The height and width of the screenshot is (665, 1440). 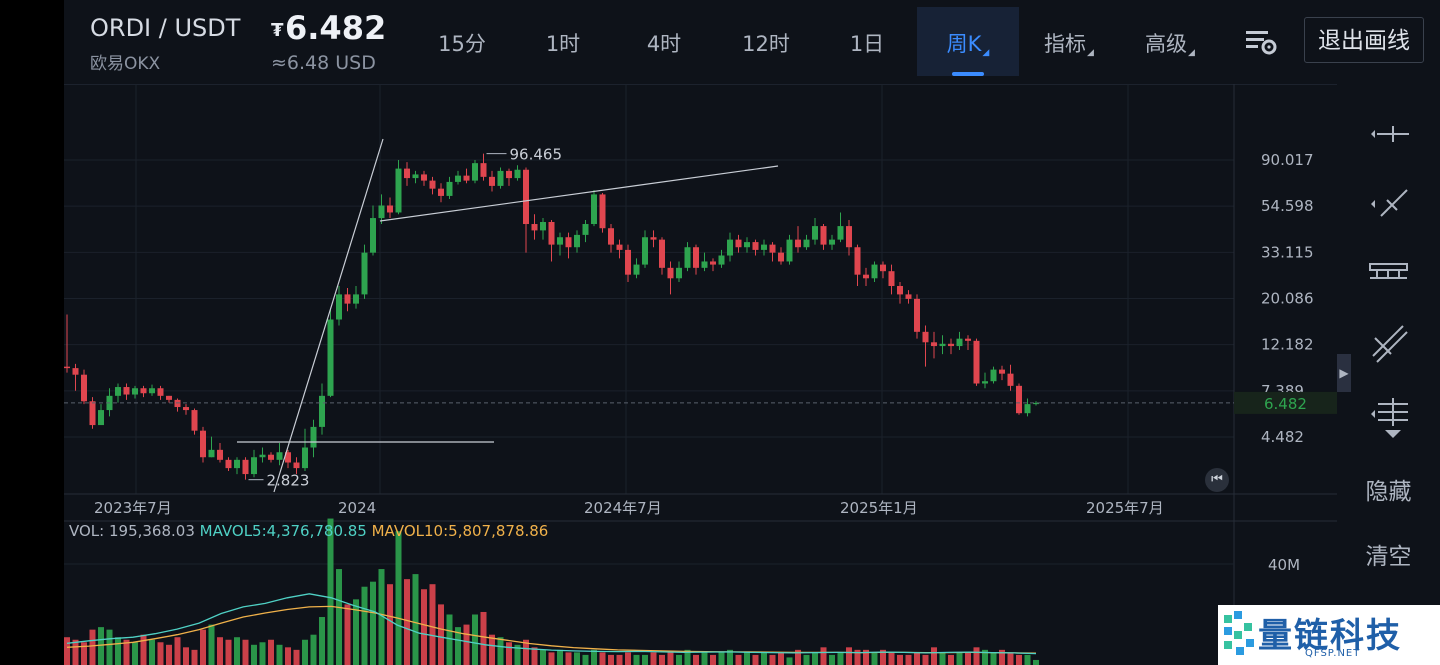 What do you see at coordinates (563, 44) in the screenshot?
I see `tab-1h: 1时` at bounding box center [563, 44].